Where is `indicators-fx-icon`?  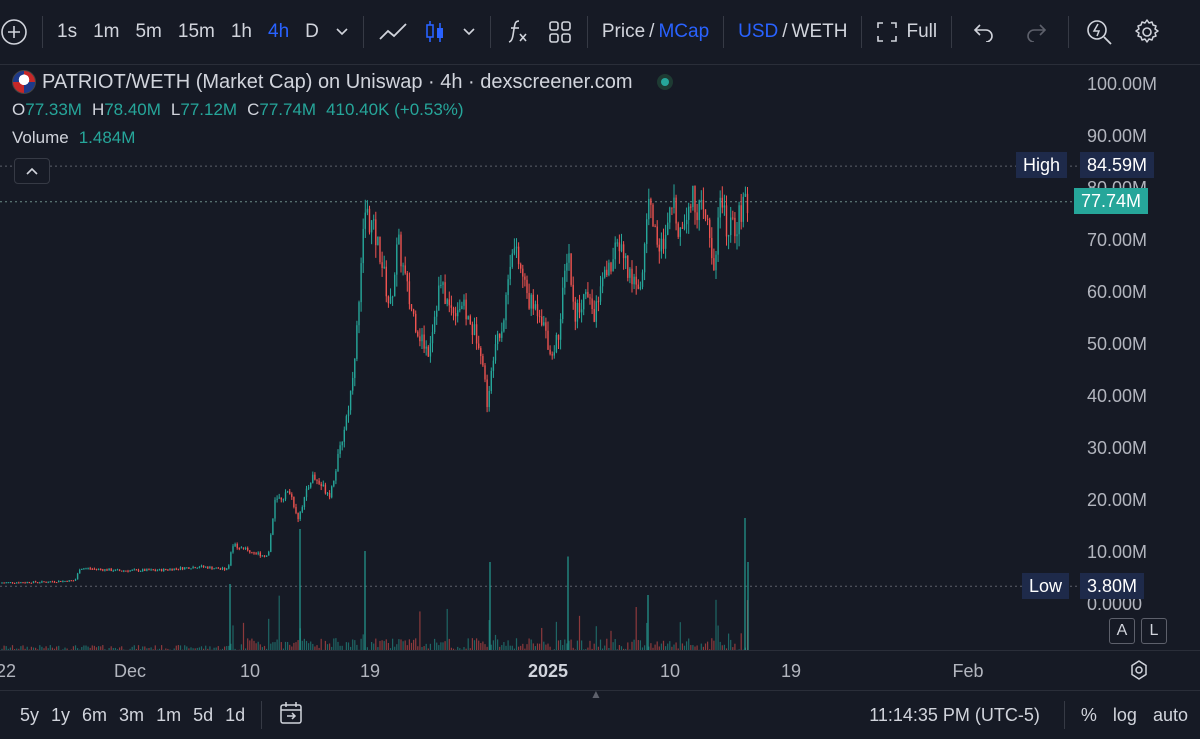
indicators-fx-icon is located at coordinates (518, 32).